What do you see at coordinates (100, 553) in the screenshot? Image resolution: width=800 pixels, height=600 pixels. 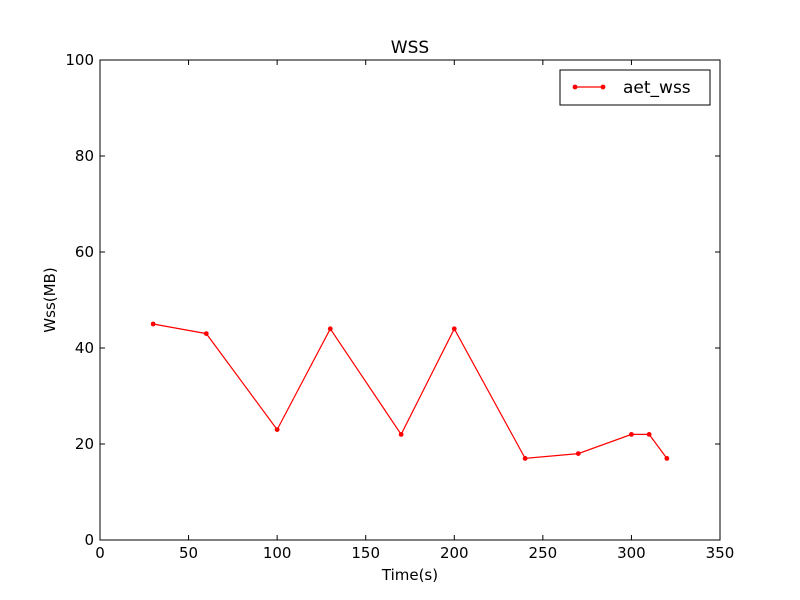 I see `x-tick-label: 0` at bounding box center [100, 553].